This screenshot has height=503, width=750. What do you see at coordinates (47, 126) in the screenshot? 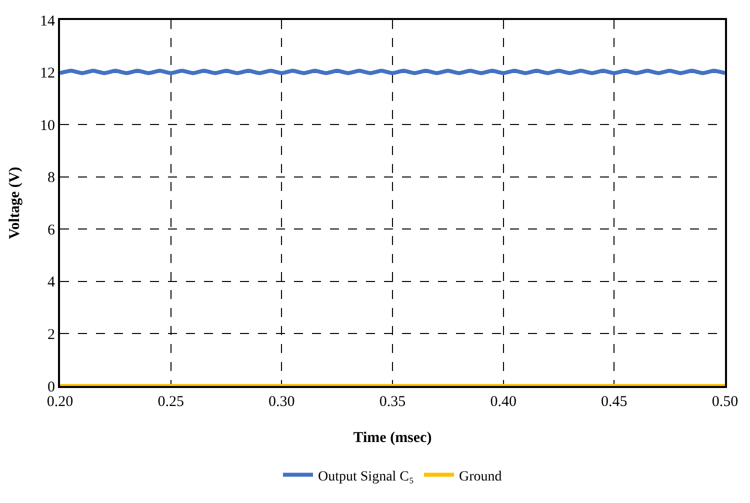
I see `y-tick-label: 10` at bounding box center [47, 126].